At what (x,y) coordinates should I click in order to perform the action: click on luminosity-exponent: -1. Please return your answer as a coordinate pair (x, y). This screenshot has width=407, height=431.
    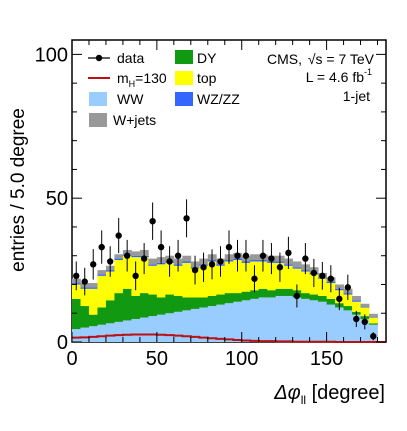
    Looking at the image, I should click on (368, 72).